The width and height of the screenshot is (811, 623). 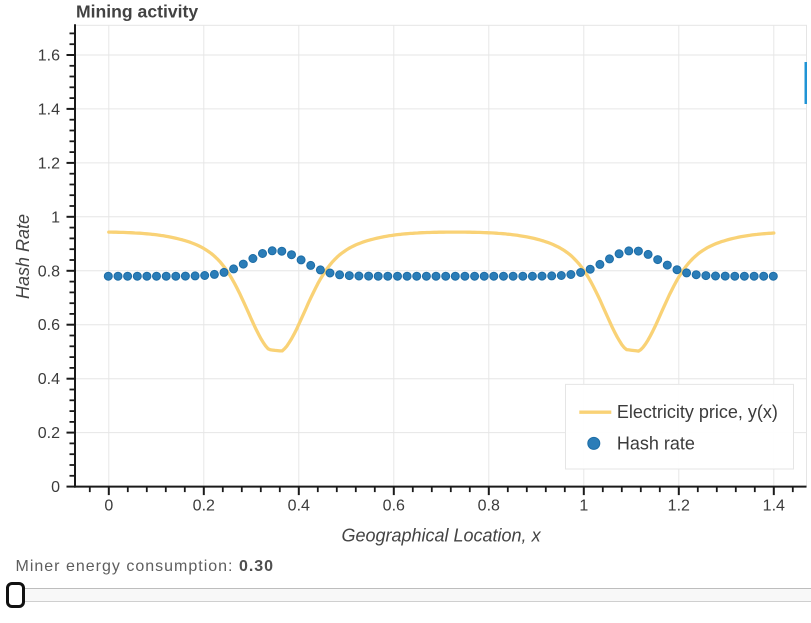 What do you see at coordinates (697, 412) in the screenshot?
I see `svg-text: Electricity price, y(x)` at bounding box center [697, 412].